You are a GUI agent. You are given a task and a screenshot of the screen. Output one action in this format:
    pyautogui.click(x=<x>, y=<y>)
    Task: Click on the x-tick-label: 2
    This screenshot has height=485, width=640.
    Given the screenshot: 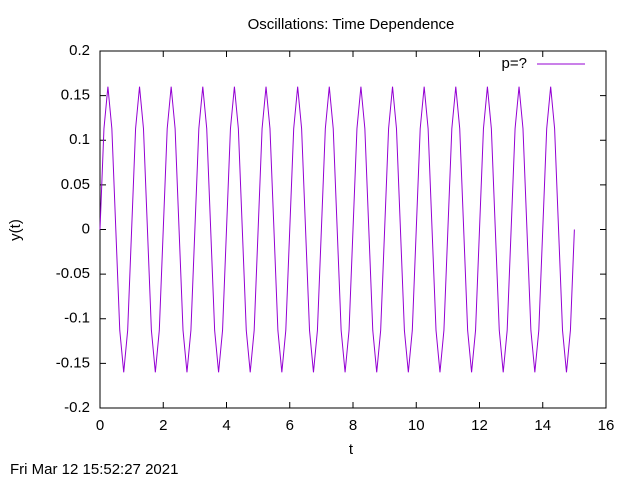 What is the action you would take?
    pyautogui.click(x=163, y=425)
    